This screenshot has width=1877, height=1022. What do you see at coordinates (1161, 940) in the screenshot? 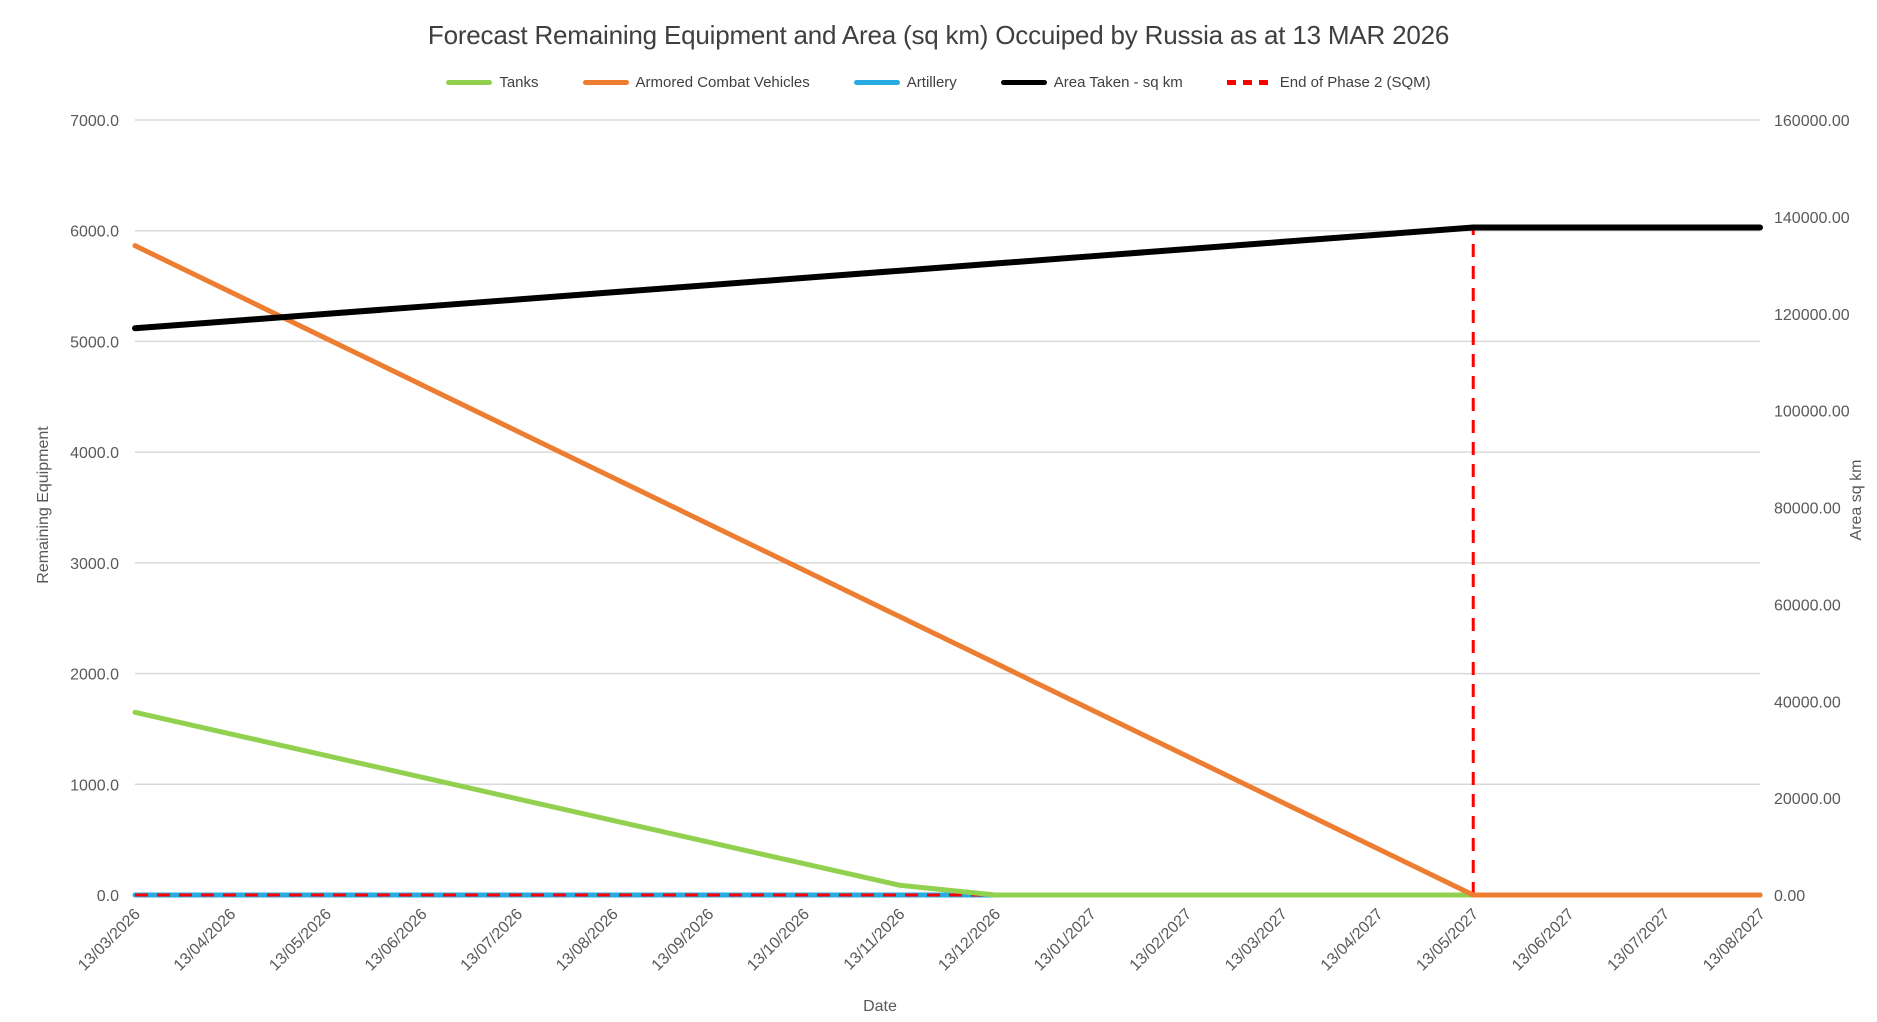
I see `x-tick-label: 13/02/2027` at bounding box center [1161, 940].